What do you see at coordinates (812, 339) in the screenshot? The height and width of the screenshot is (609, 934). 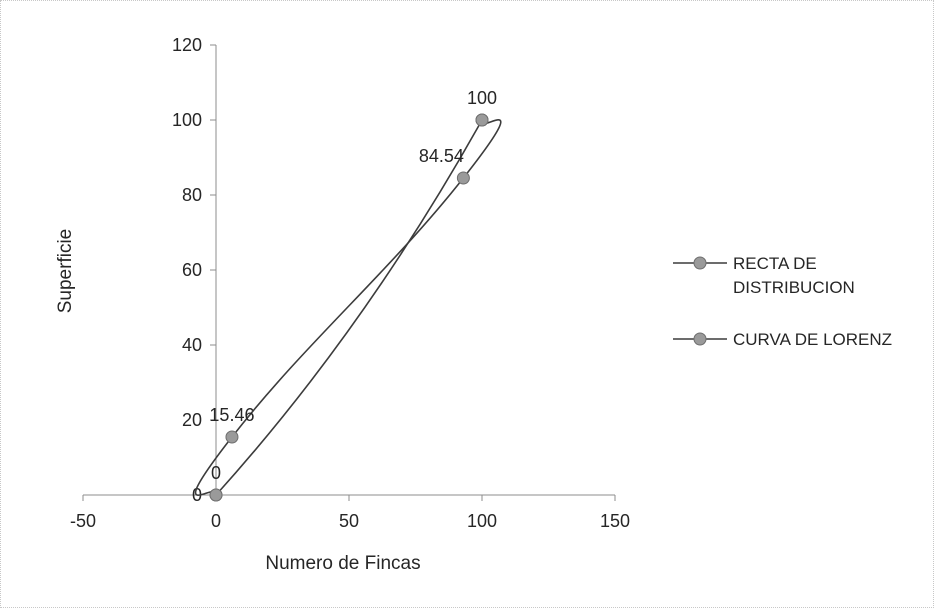 I see `legend-label: CURVA DE LORENZ` at bounding box center [812, 339].